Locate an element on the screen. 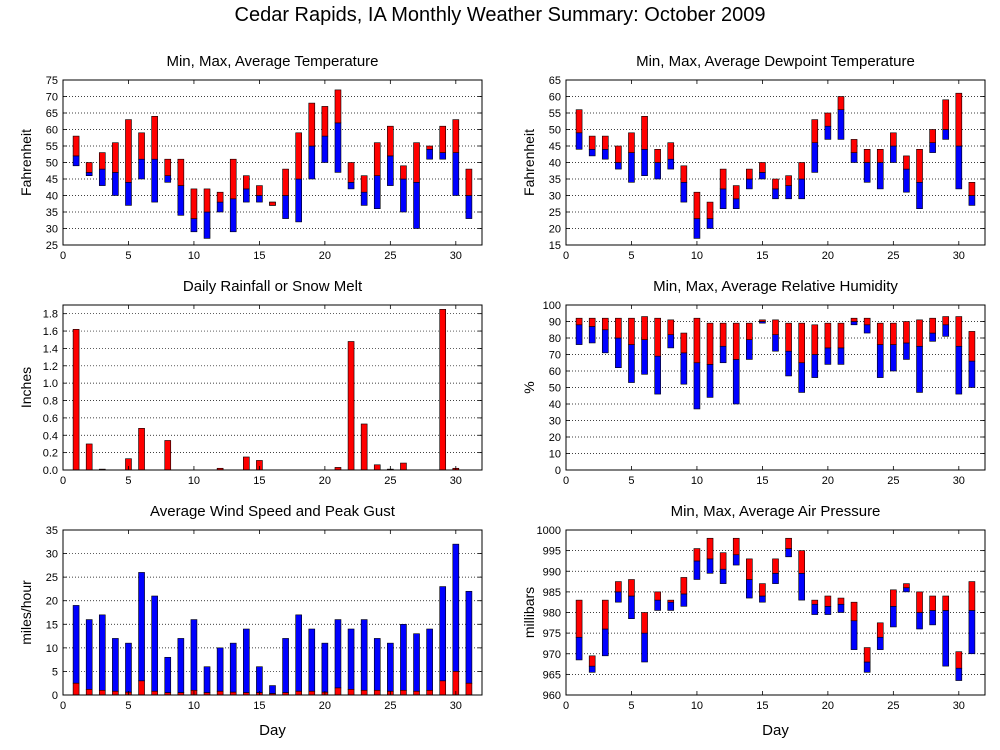  y-tick-label: 0.8 is located at coordinates (50, 402).